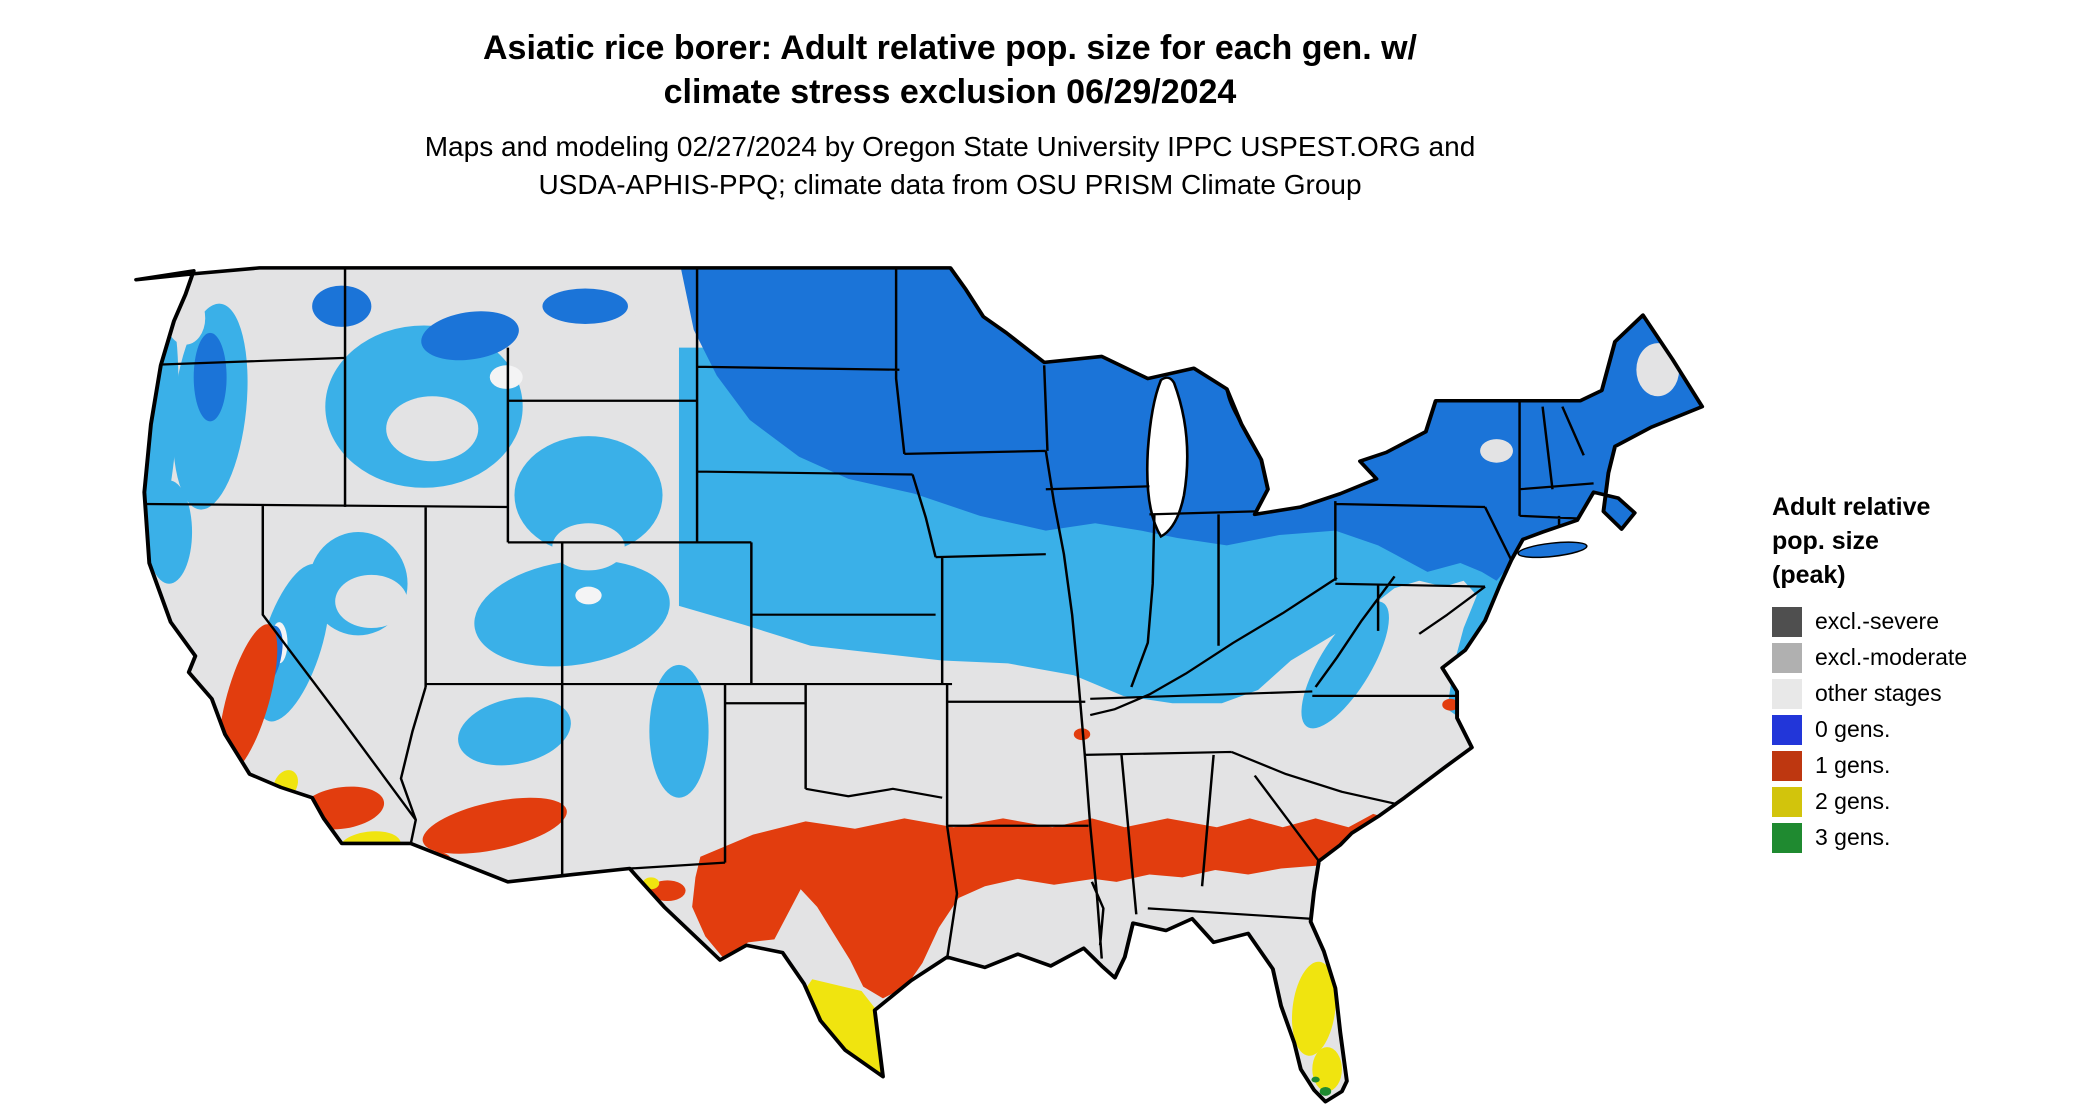 The image size is (2100, 1116). I want to click on region-1gens-snm2, so click(629, 891).